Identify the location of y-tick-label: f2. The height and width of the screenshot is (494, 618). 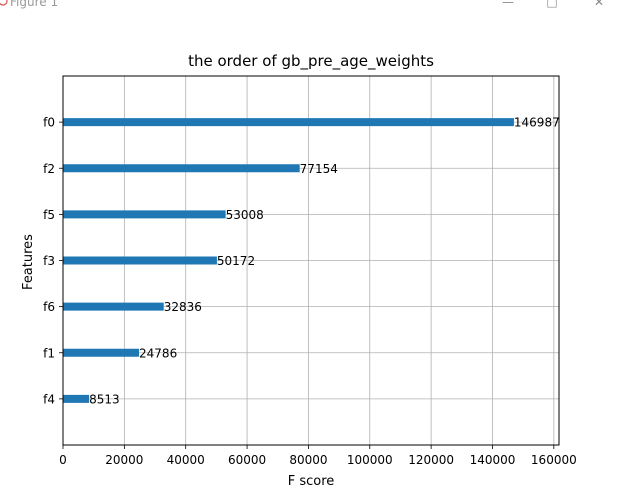
(49, 169).